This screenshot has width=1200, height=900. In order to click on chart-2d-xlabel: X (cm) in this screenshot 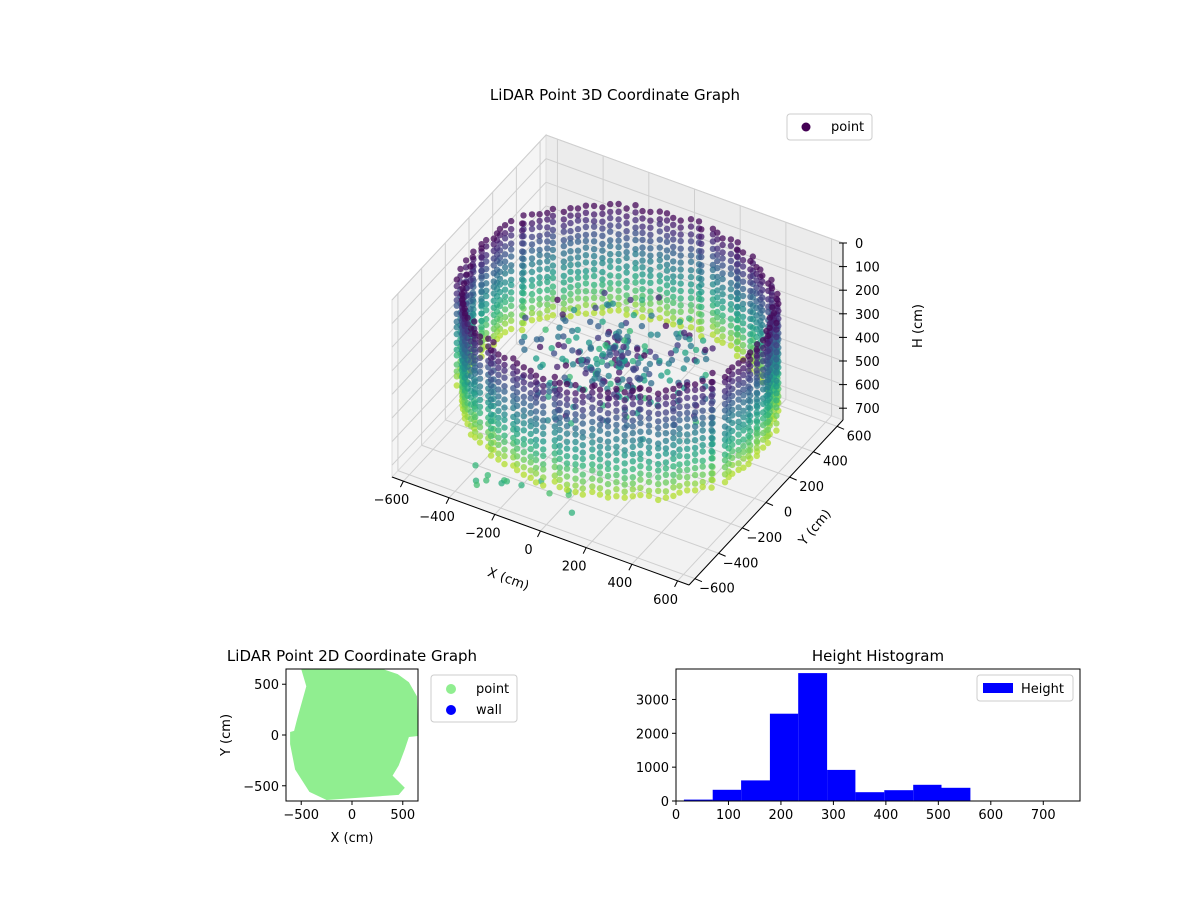, I will do `click(352, 838)`.